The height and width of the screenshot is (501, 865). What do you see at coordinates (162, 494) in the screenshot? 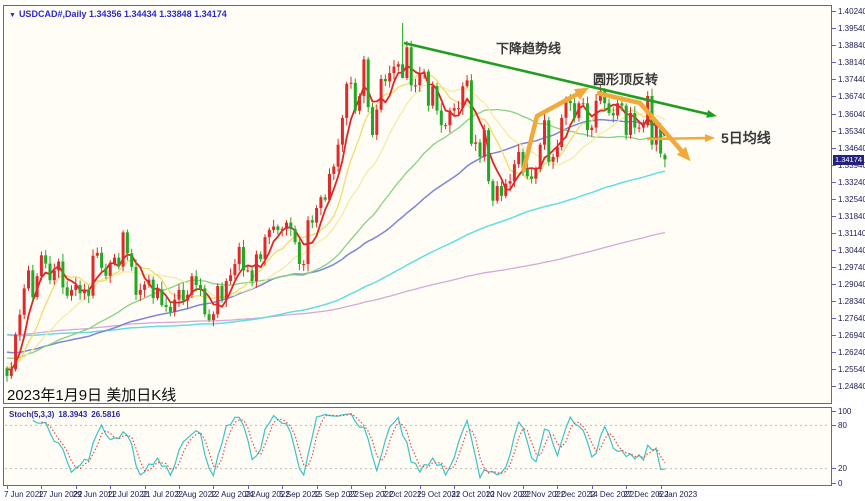
I see `date-axis-label: 21 Jul 2022` at bounding box center [162, 494].